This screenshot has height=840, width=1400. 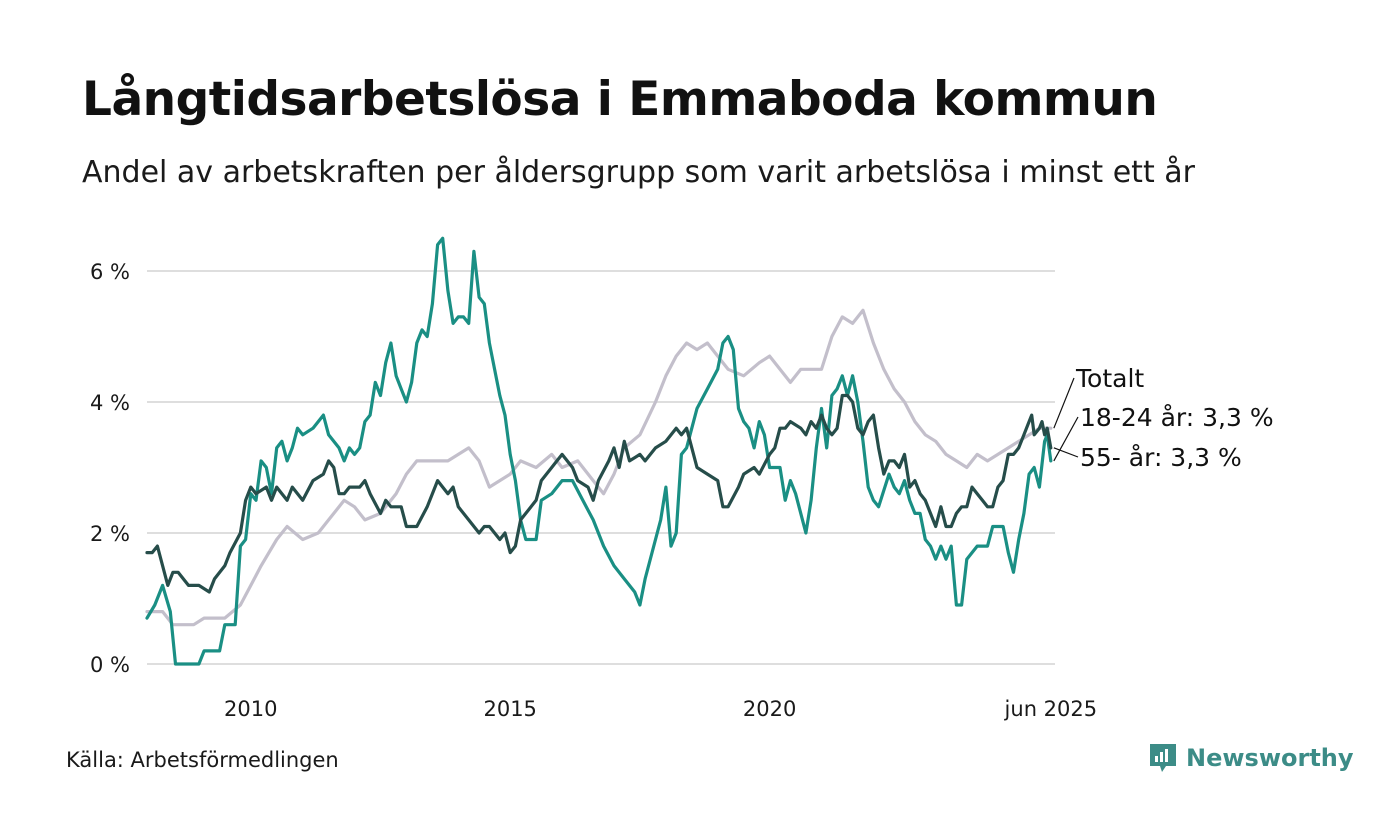 What do you see at coordinates (1270, 758) in the screenshot?
I see `brand-name: Newsworthy` at bounding box center [1270, 758].